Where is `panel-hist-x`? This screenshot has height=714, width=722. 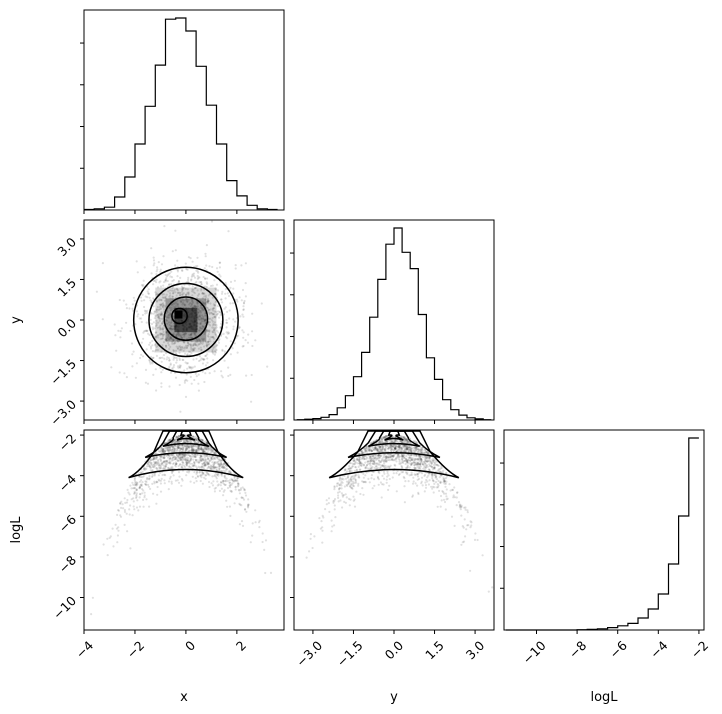
panel-hist-x is located at coordinates (184, 110).